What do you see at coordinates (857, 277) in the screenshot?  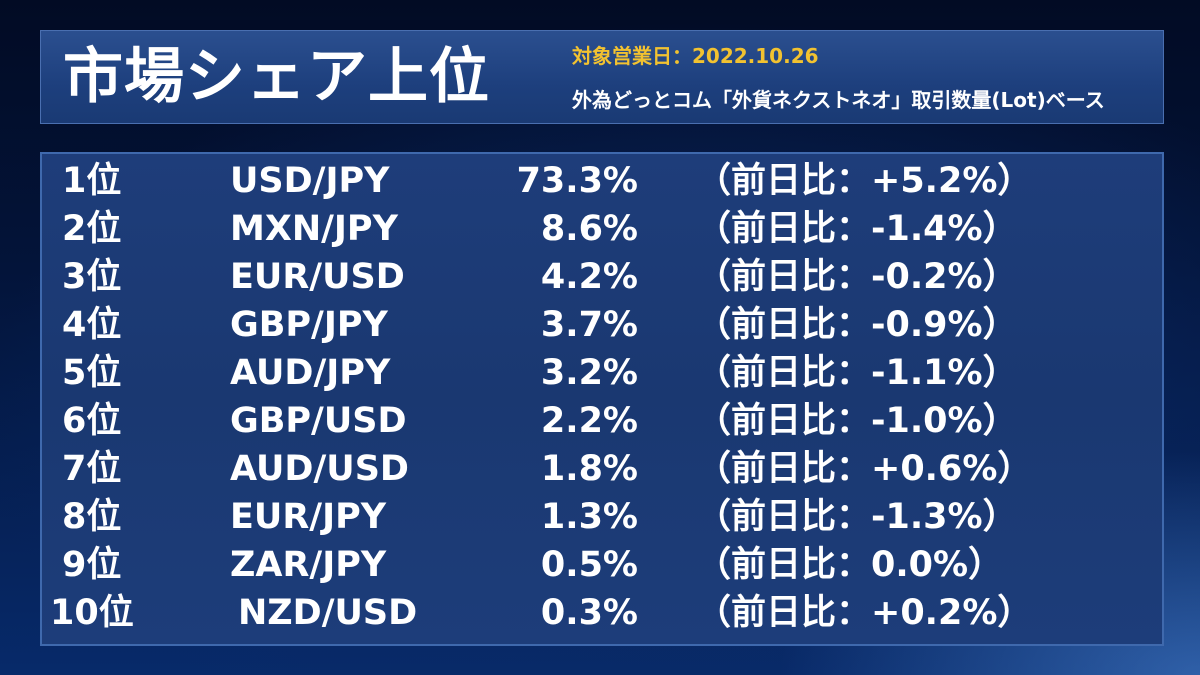 I see `change-cell: （前日比：-0.2%）` at bounding box center [857, 277].